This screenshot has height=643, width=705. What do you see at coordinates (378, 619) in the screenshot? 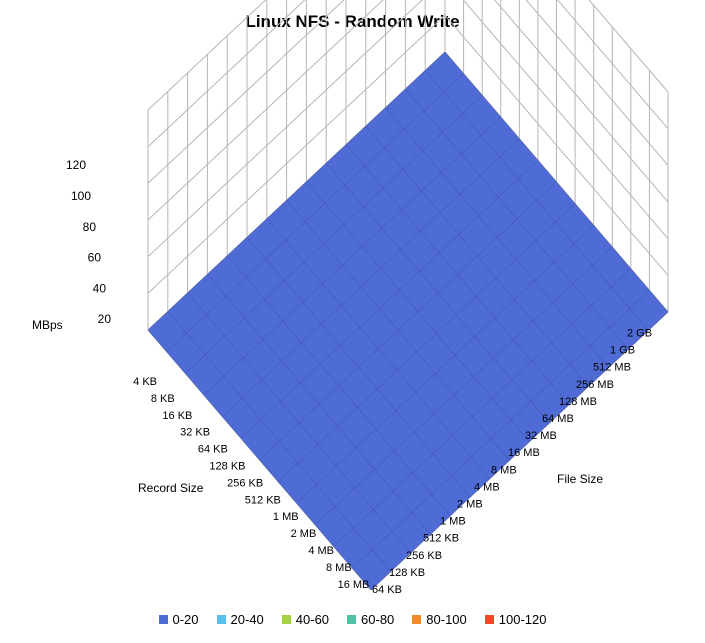
I see `legend-label: 60-80` at bounding box center [378, 619].